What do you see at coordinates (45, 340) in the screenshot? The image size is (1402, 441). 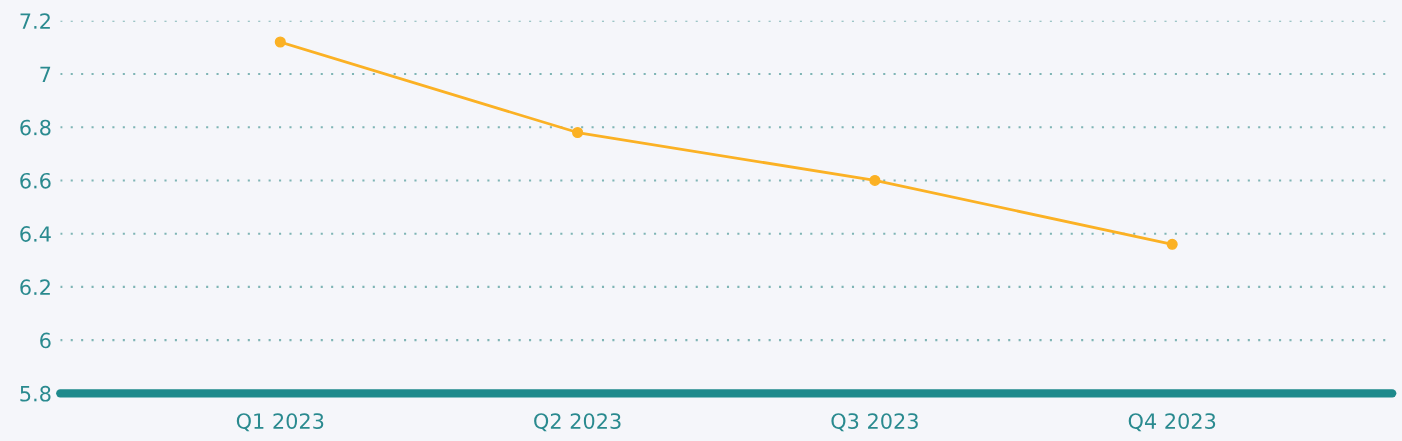 I see `y-tick-label: 6` at bounding box center [45, 340].